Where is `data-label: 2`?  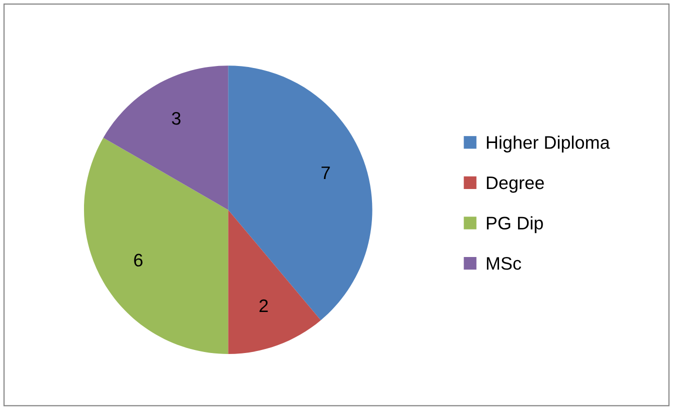
data-label: 2 is located at coordinates (264, 305).